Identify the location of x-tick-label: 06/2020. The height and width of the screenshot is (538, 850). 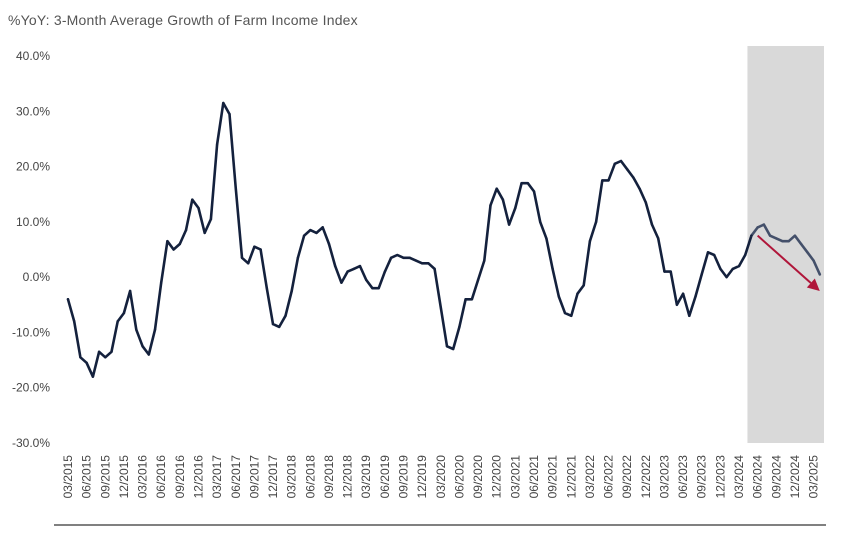
(459, 477).